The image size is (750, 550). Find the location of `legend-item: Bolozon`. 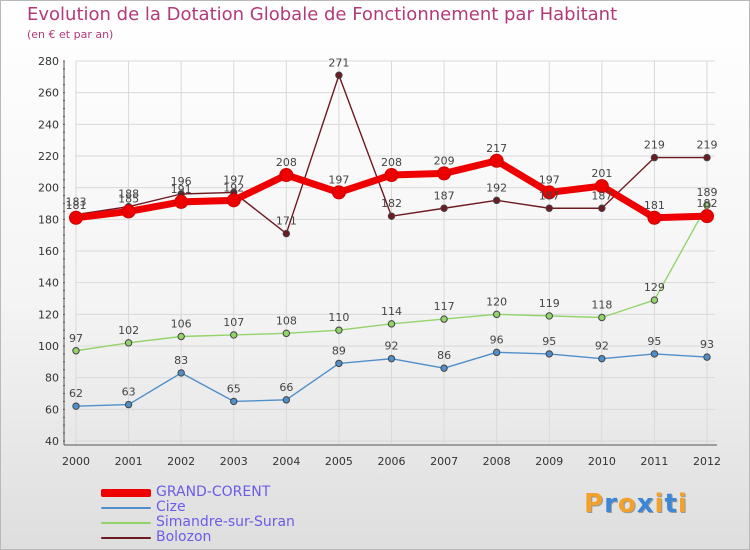

legend-item: Bolozon is located at coordinates (251, 537).